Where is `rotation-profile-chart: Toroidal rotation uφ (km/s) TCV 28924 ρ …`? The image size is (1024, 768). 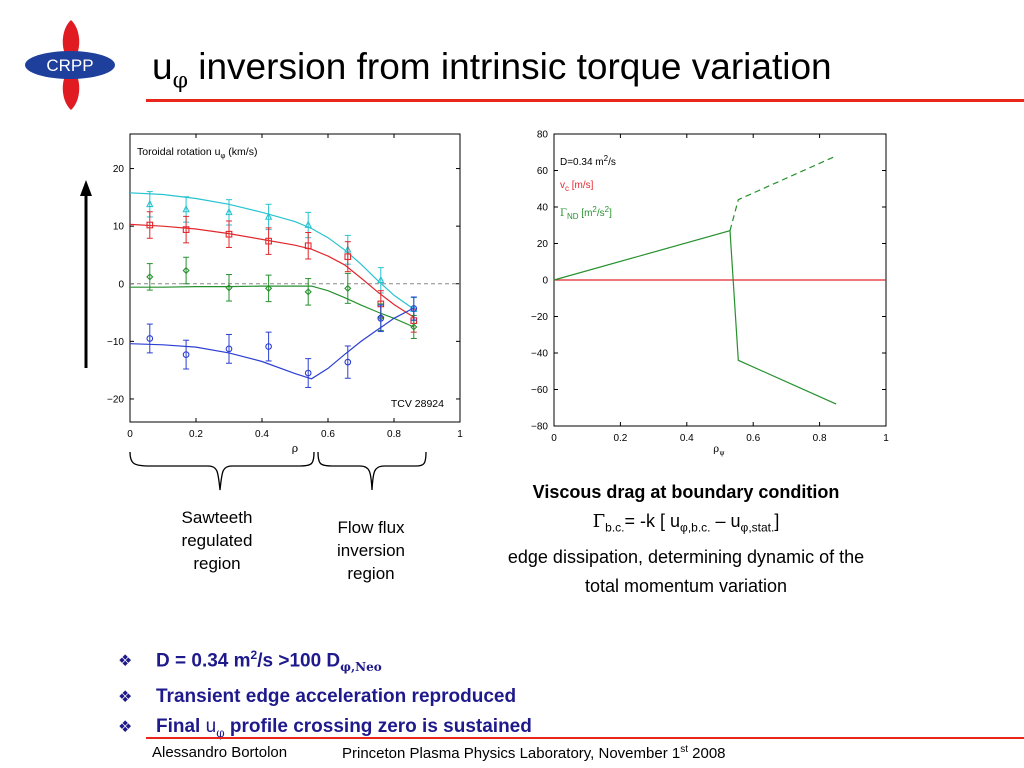 rotation-profile-chart: Toroidal rotation uφ (km/s) TCV 28924 ρ … is located at coordinates (285, 293).